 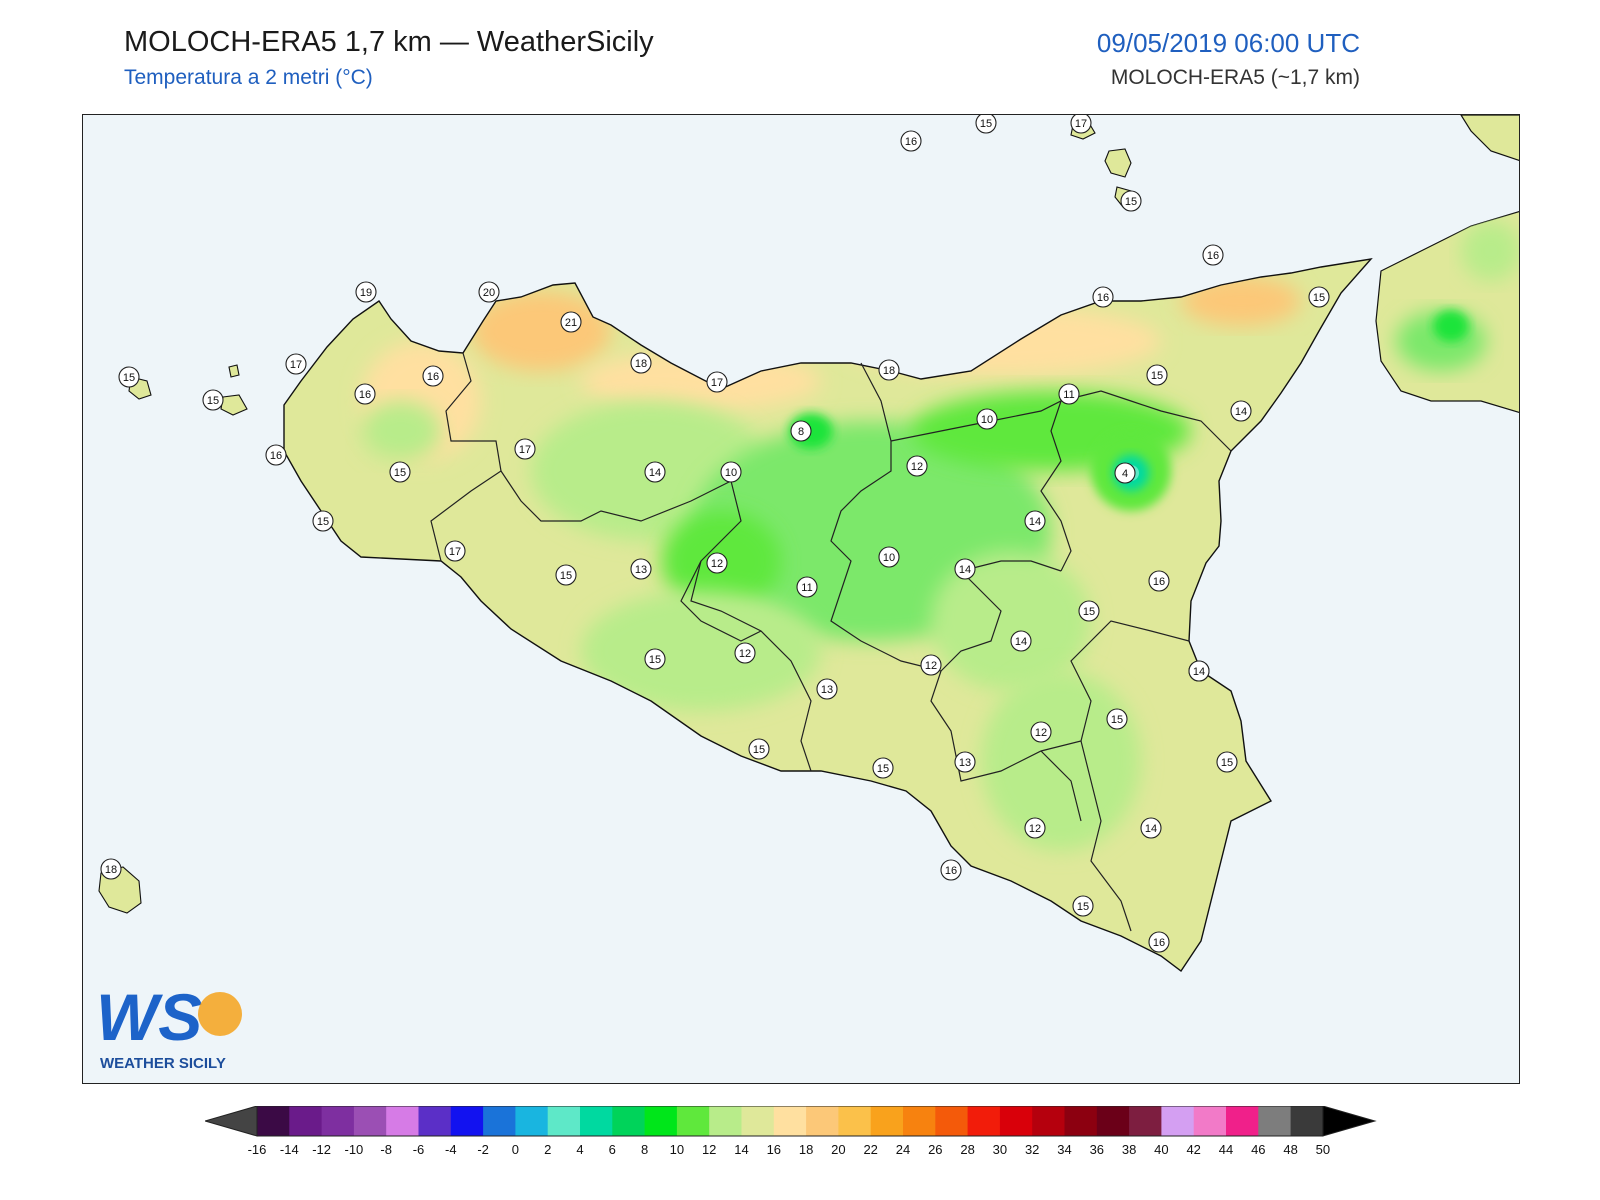 What do you see at coordinates (389, 42) in the screenshot?
I see `map-title: MOLOCH-ERA5 1,7 km — WeatherSicily` at bounding box center [389, 42].